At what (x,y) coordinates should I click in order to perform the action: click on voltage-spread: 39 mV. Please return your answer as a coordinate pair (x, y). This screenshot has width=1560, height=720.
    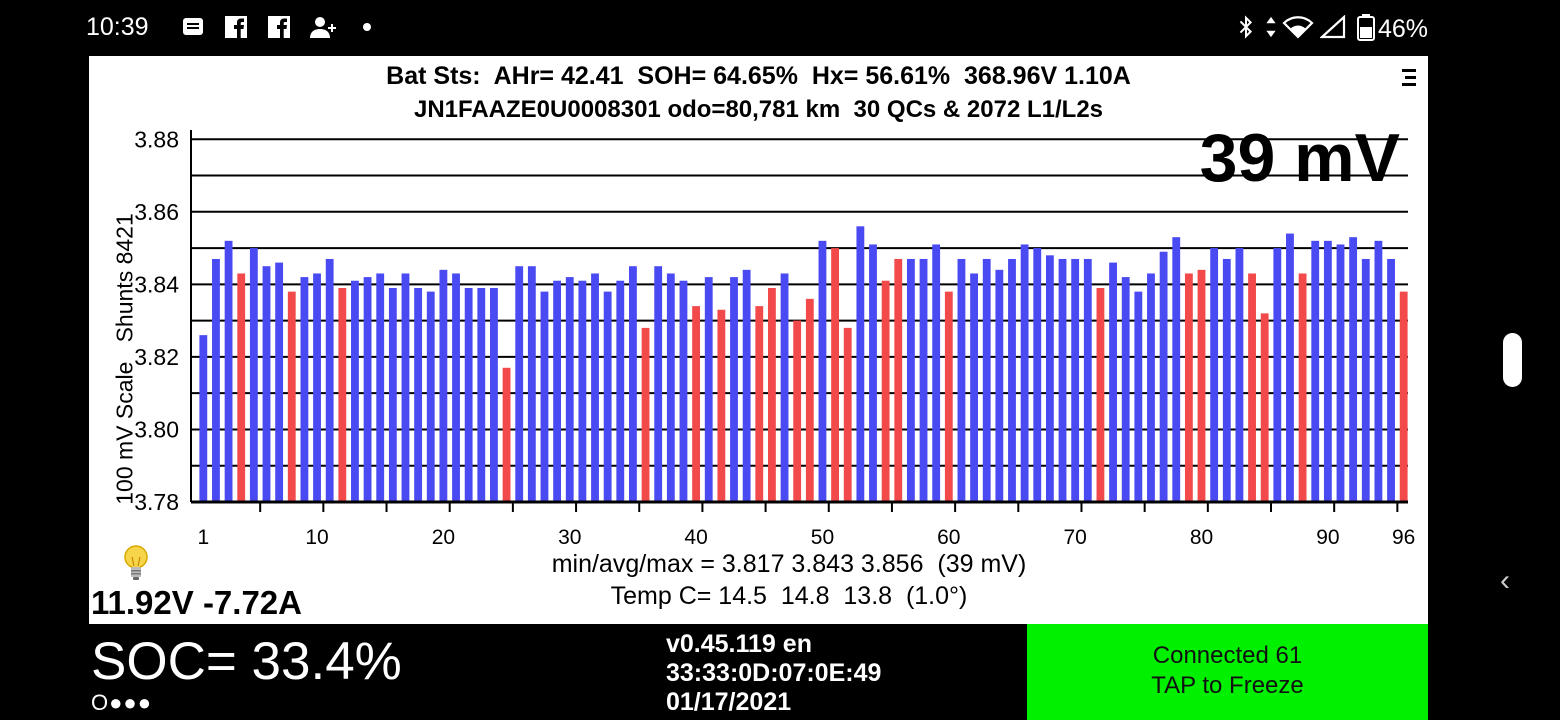
    Looking at the image, I should click on (1299, 158).